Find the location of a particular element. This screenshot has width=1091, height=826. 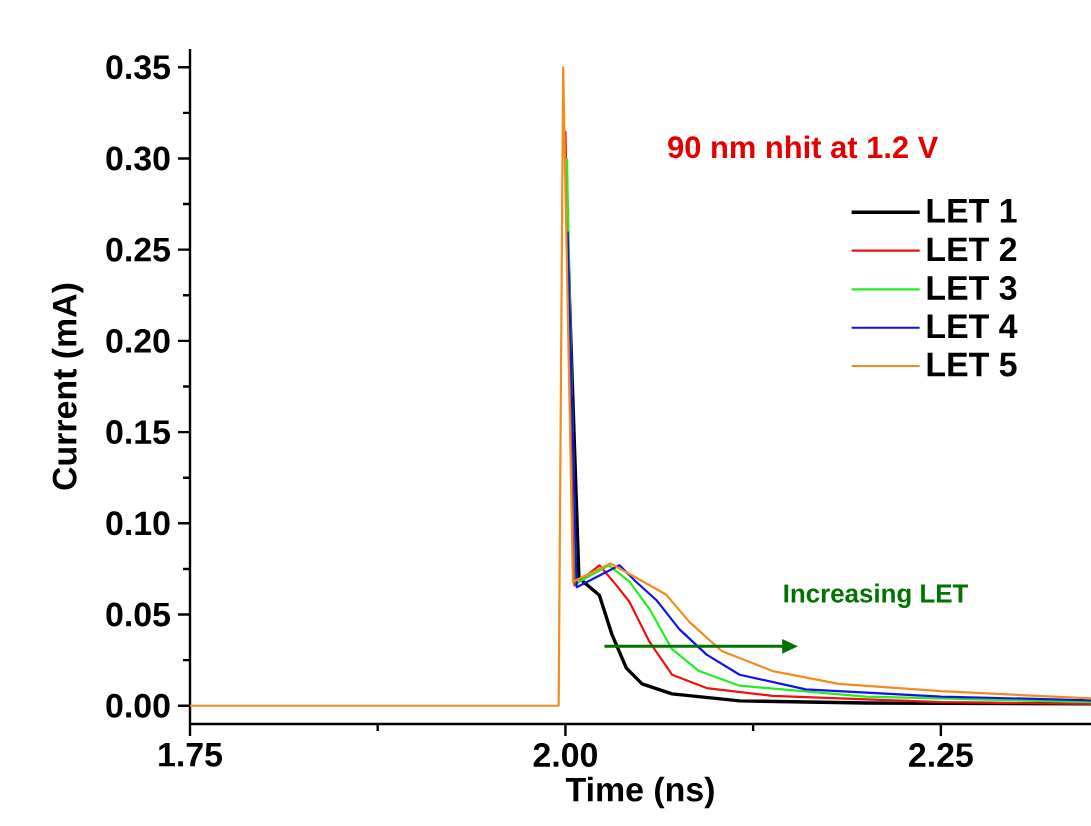

y-tick-label: 0.35 is located at coordinates (138, 67).